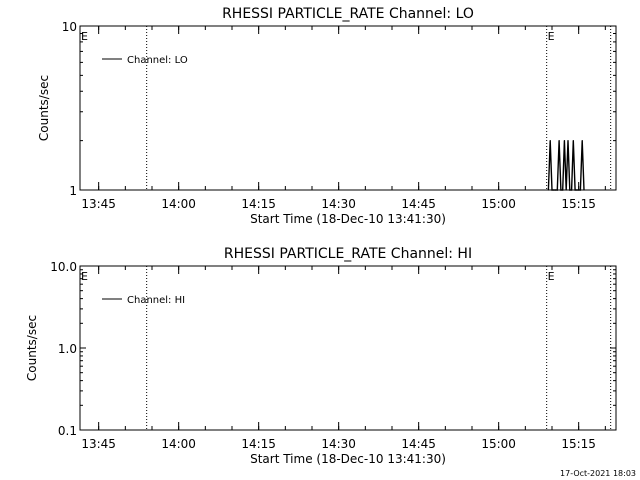 Image resolution: width=640 pixels, height=480 pixels. I want to click on footer-timestamp: 17-Oct-2021 18:03, so click(598, 473).